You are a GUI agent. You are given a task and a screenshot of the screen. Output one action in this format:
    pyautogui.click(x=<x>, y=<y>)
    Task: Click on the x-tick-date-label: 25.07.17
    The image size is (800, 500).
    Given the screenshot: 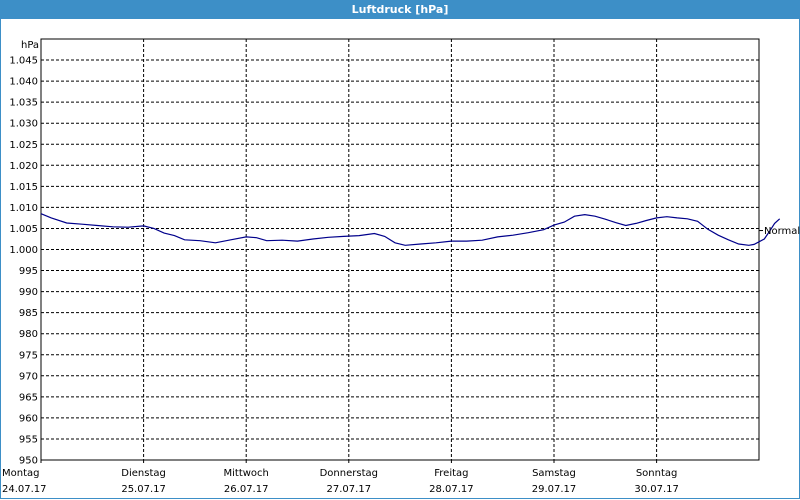 What is the action you would take?
    pyautogui.click(x=143, y=489)
    